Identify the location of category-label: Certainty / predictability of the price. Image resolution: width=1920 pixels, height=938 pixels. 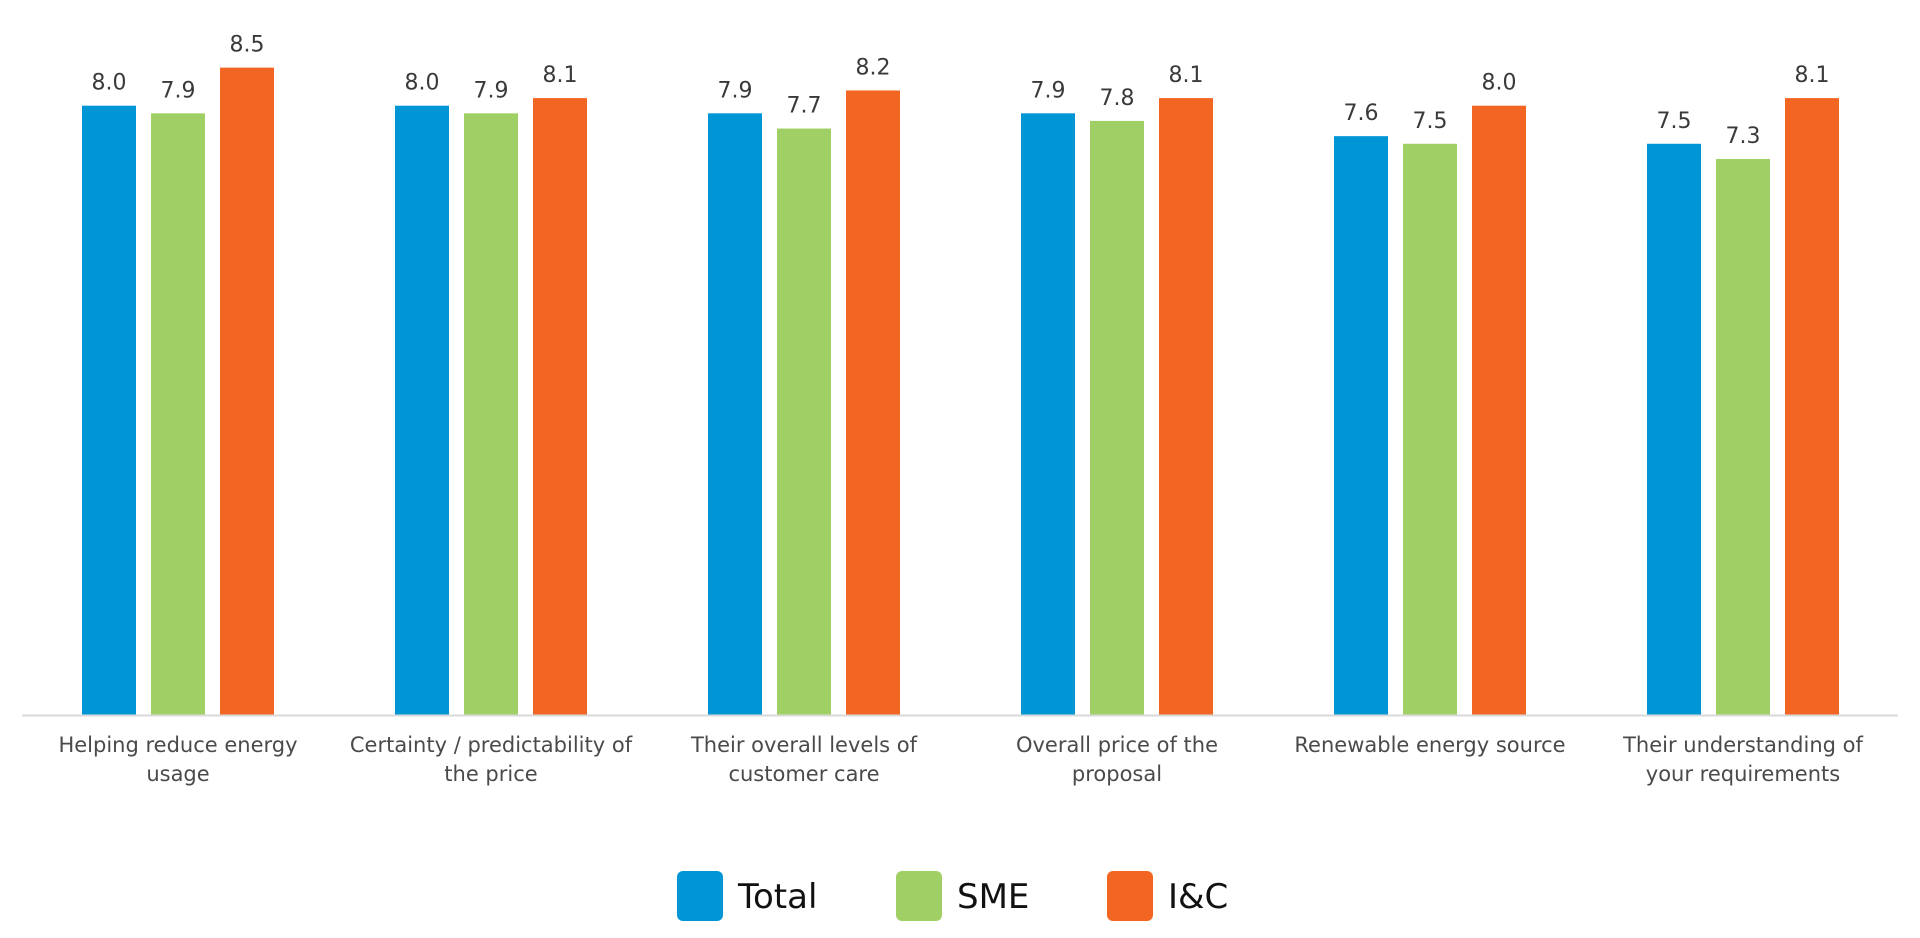
(491, 759).